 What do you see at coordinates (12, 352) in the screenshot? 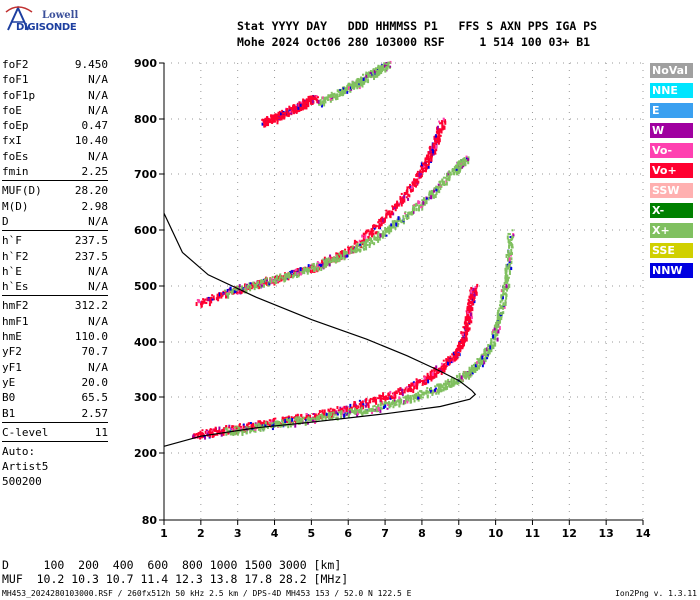
I see `param-name: yF2` at bounding box center [12, 352].